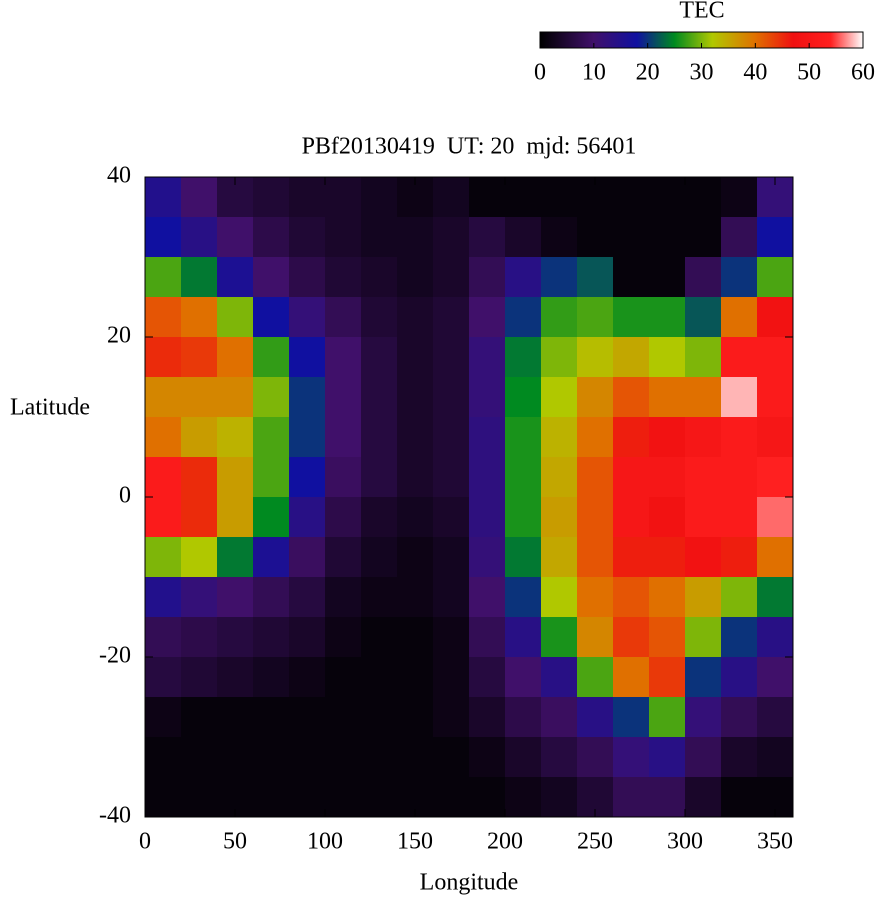  What do you see at coordinates (325, 842) in the screenshot?
I see `x-tick-label: 100` at bounding box center [325, 842].